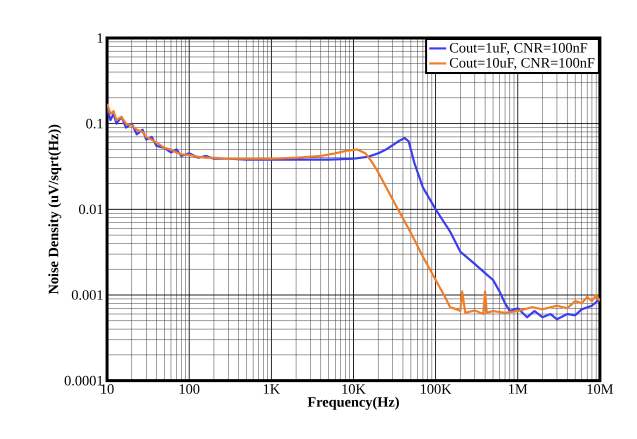 This screenshot has width=637, height=439. I want to click on x-tick-label: 1M, so click(518, 389).